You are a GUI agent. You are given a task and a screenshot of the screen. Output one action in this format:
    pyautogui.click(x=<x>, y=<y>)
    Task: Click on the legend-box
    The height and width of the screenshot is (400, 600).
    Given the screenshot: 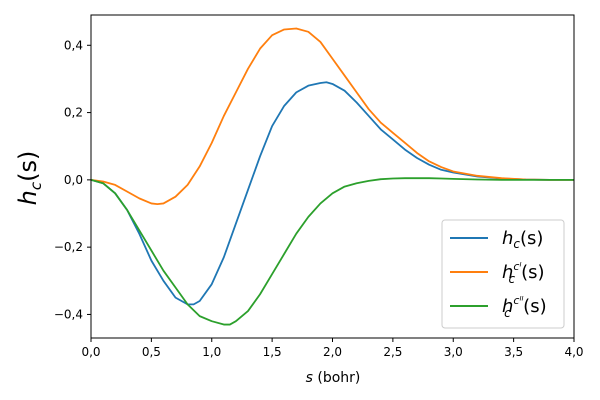 What is the action you would take?
    pyautogui.click(x=503, y=274)
    